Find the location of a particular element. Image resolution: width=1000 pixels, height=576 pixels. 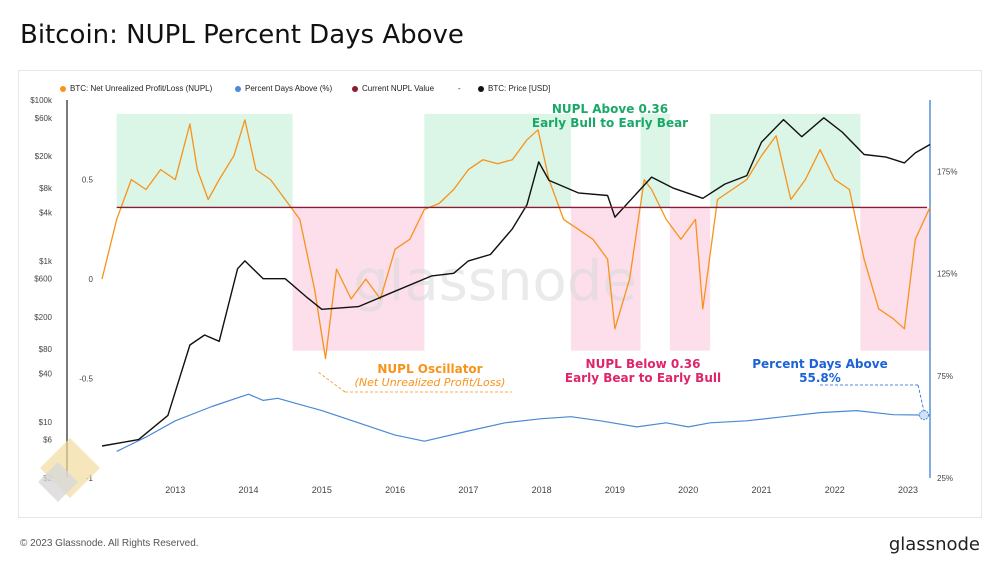

price-tick-9: $40 is located at coordinates (46, 373).